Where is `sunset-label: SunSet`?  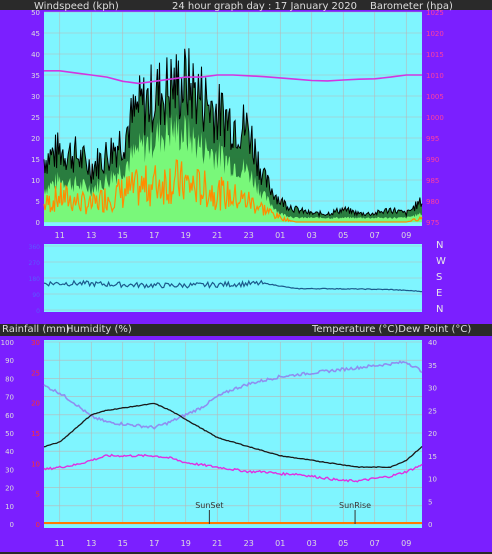 sunset-label: SunSet is located at coordinates (209, 505).